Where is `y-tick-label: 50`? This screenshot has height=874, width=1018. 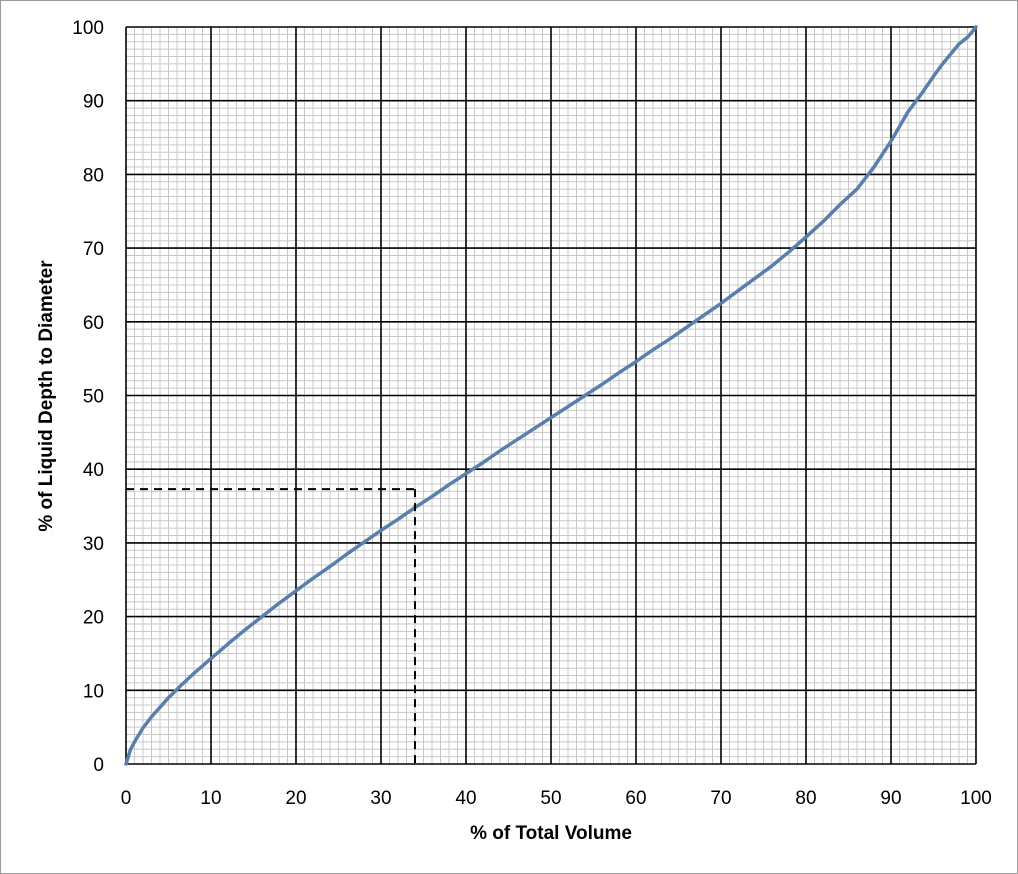 y-tick-label: 50 is located at coordinates (93, 397).